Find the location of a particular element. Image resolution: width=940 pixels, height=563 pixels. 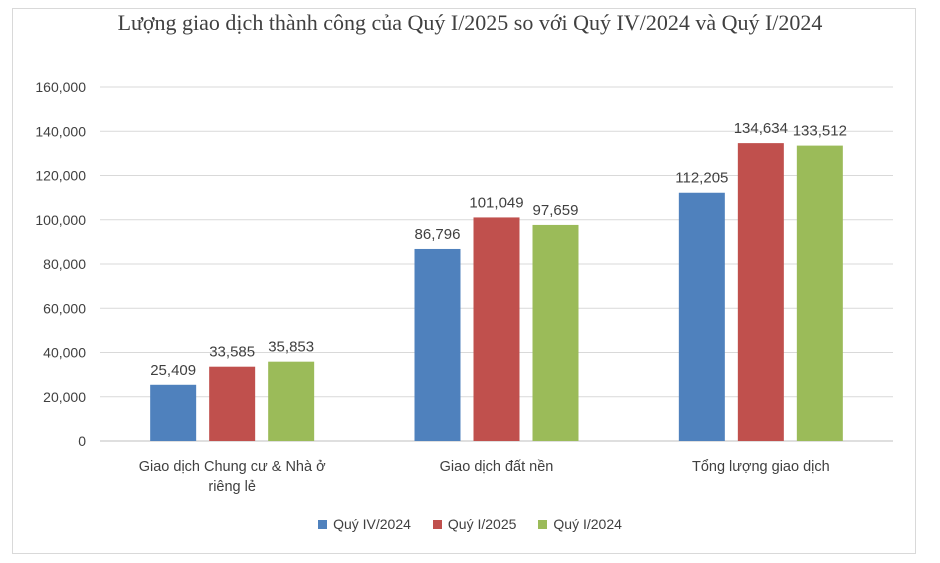

data-label: 35,853 is located at coordinates (291, 347).